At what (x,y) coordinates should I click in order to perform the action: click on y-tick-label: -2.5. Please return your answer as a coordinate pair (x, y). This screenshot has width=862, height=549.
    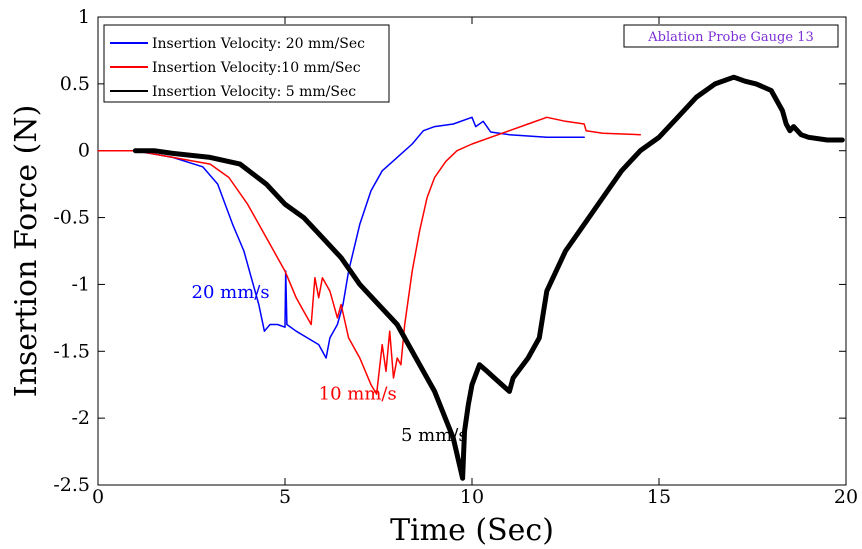
    Looking at the image, I should click on (71, 485).